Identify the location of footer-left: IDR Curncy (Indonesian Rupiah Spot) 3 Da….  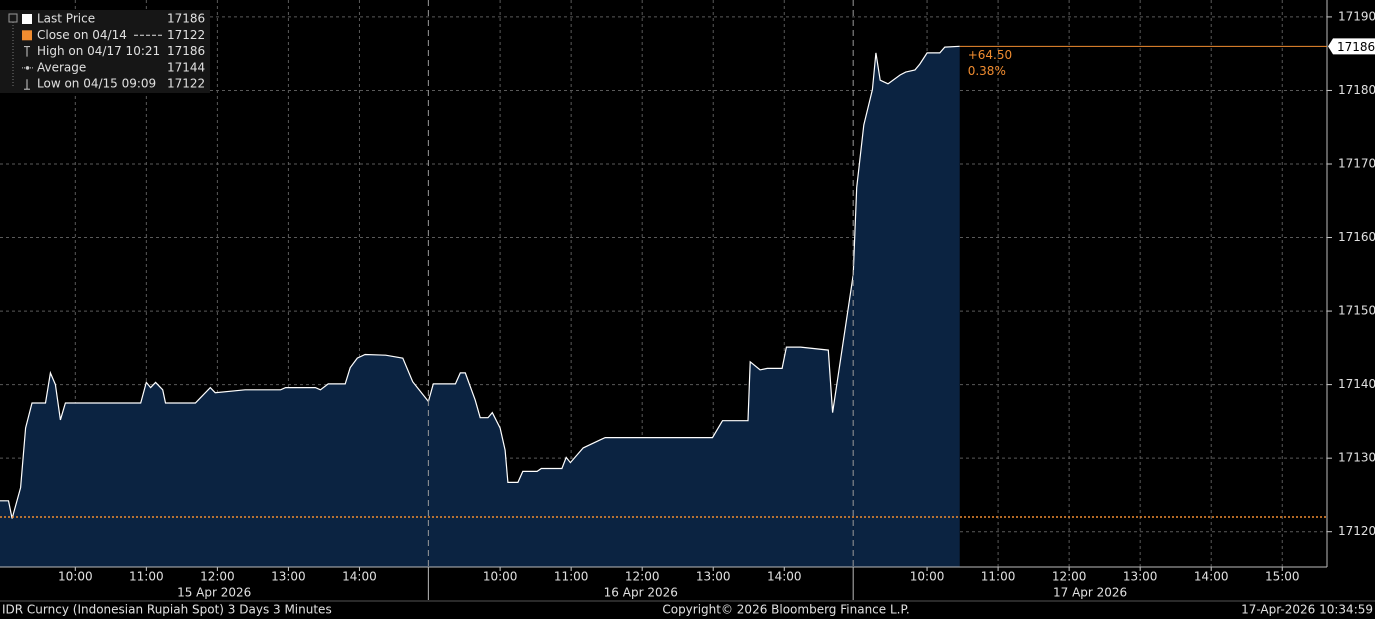
(167, 610).